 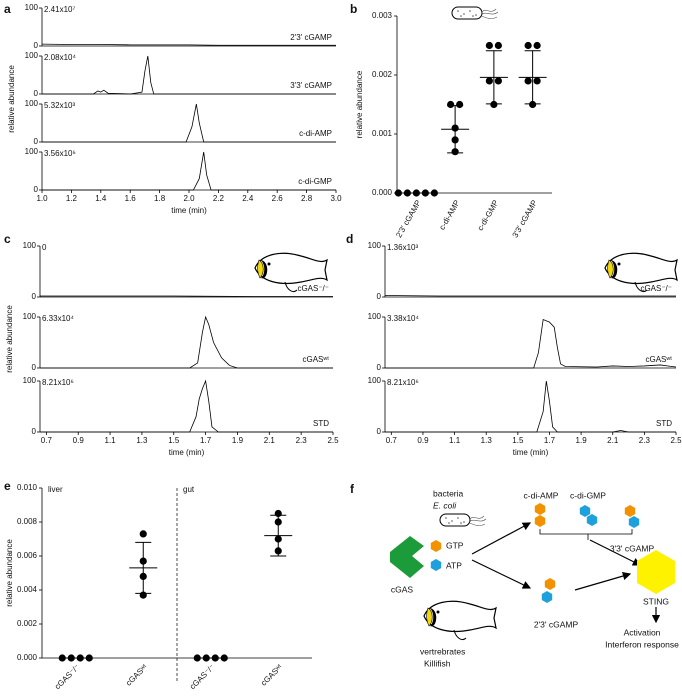 What do you see at coordinates (442, 651) in the screenshot?
I see `label: vertrebrates` at bounding box center [442, 651].